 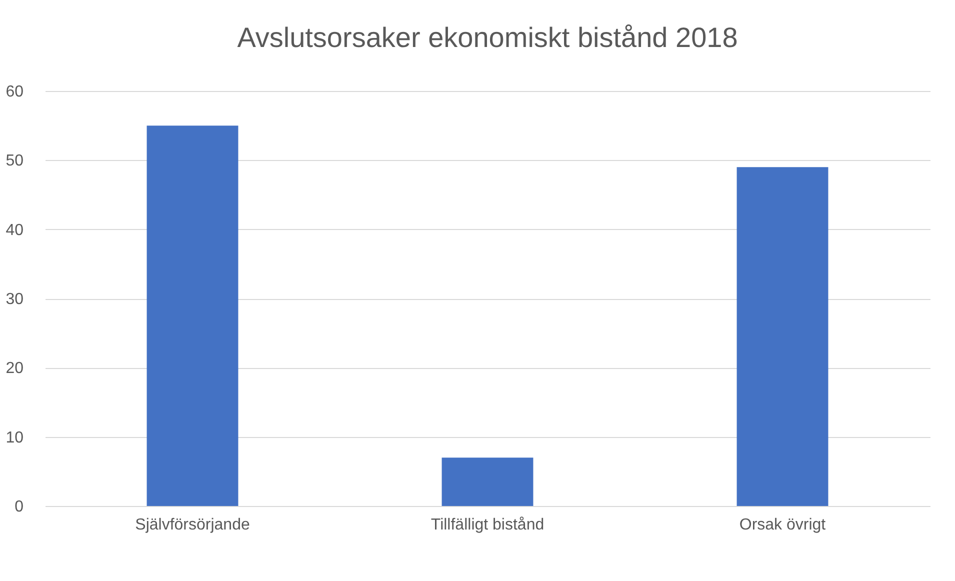 I want to click on y-tick-label: 40, so click(x=15, y=230).